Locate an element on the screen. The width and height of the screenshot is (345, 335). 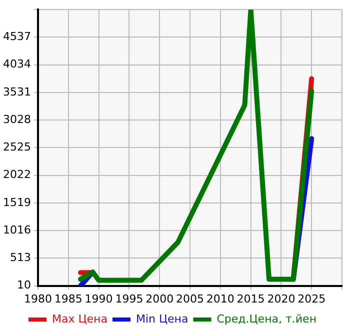
x-tick-label: 2005 is located at coordinates (190, 299).